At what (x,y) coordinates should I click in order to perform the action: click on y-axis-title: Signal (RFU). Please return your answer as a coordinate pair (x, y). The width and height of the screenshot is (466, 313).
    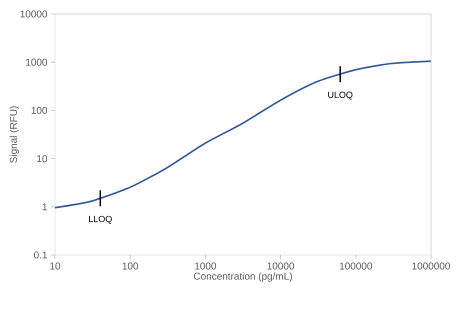
    Looking at the image, I should click on (14, 134).